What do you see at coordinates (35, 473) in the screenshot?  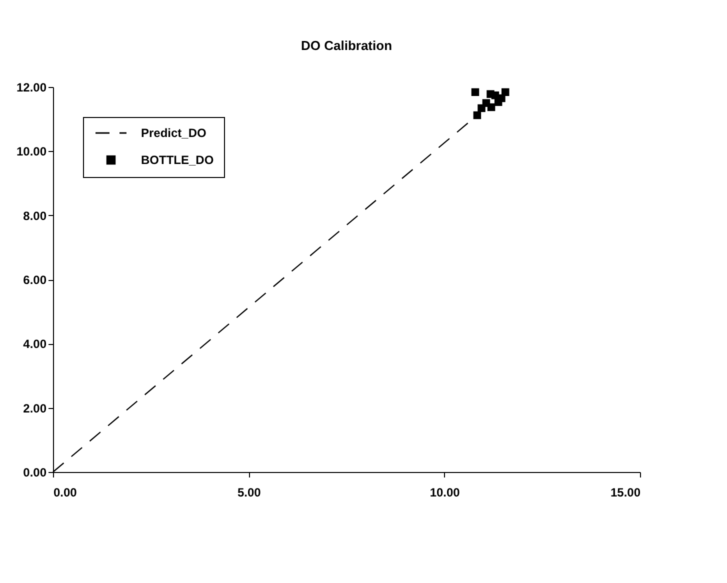 I see `y-tick-label: 0.00` at bounding box center [35, 473].